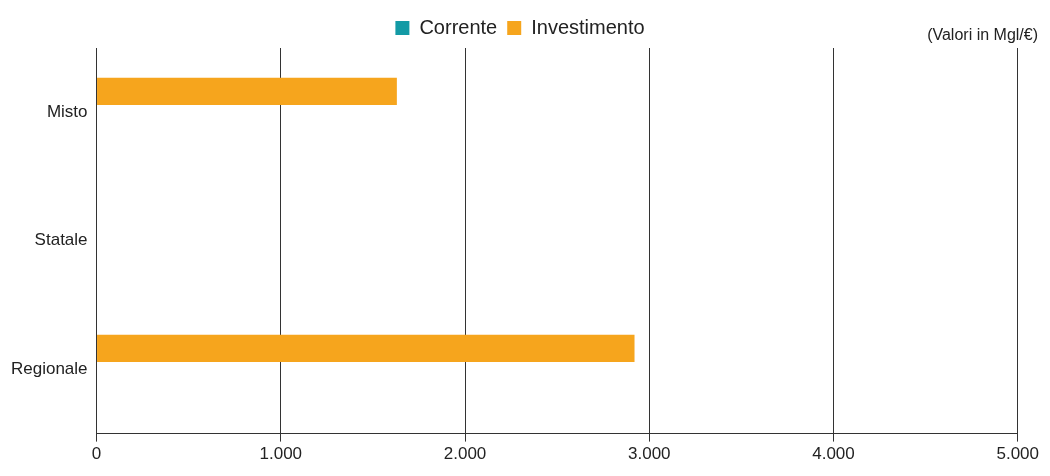 The image size is (1050, 476). What do you see at coordinates (833, 454) in the screenshot?
I see `x-tick-label: 4.000` at bounding box center [833, 454].